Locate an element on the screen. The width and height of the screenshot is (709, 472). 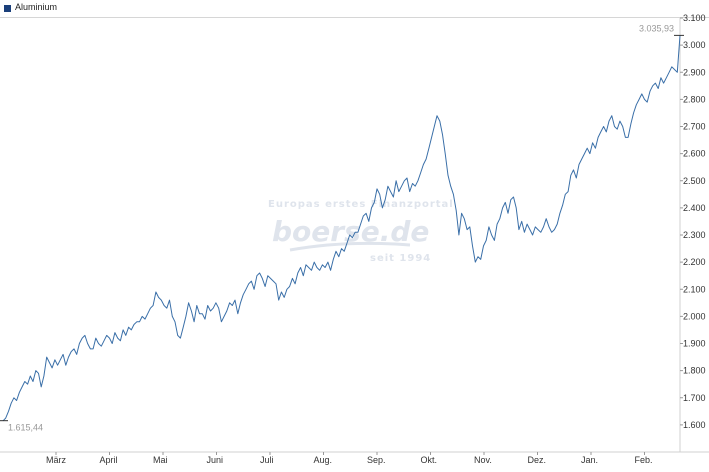
y-tick-label: 2.900 is located at coordinates (694, 72).